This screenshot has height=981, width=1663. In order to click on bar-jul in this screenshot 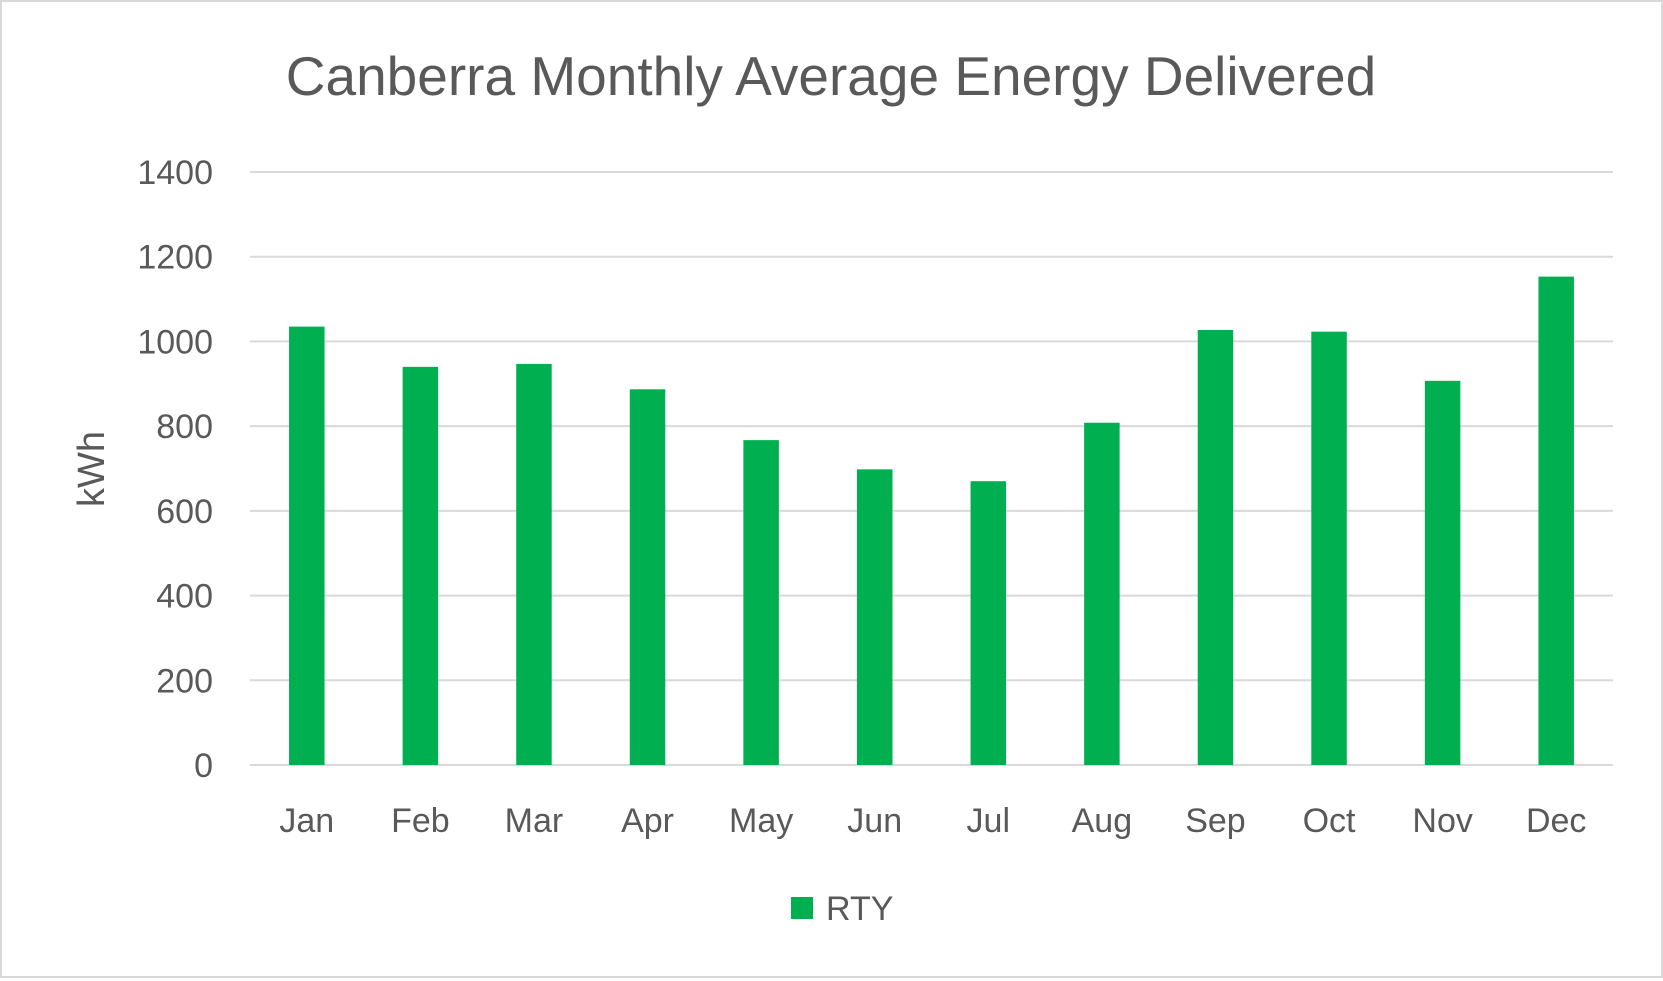, I will do `click(988, 623)`.